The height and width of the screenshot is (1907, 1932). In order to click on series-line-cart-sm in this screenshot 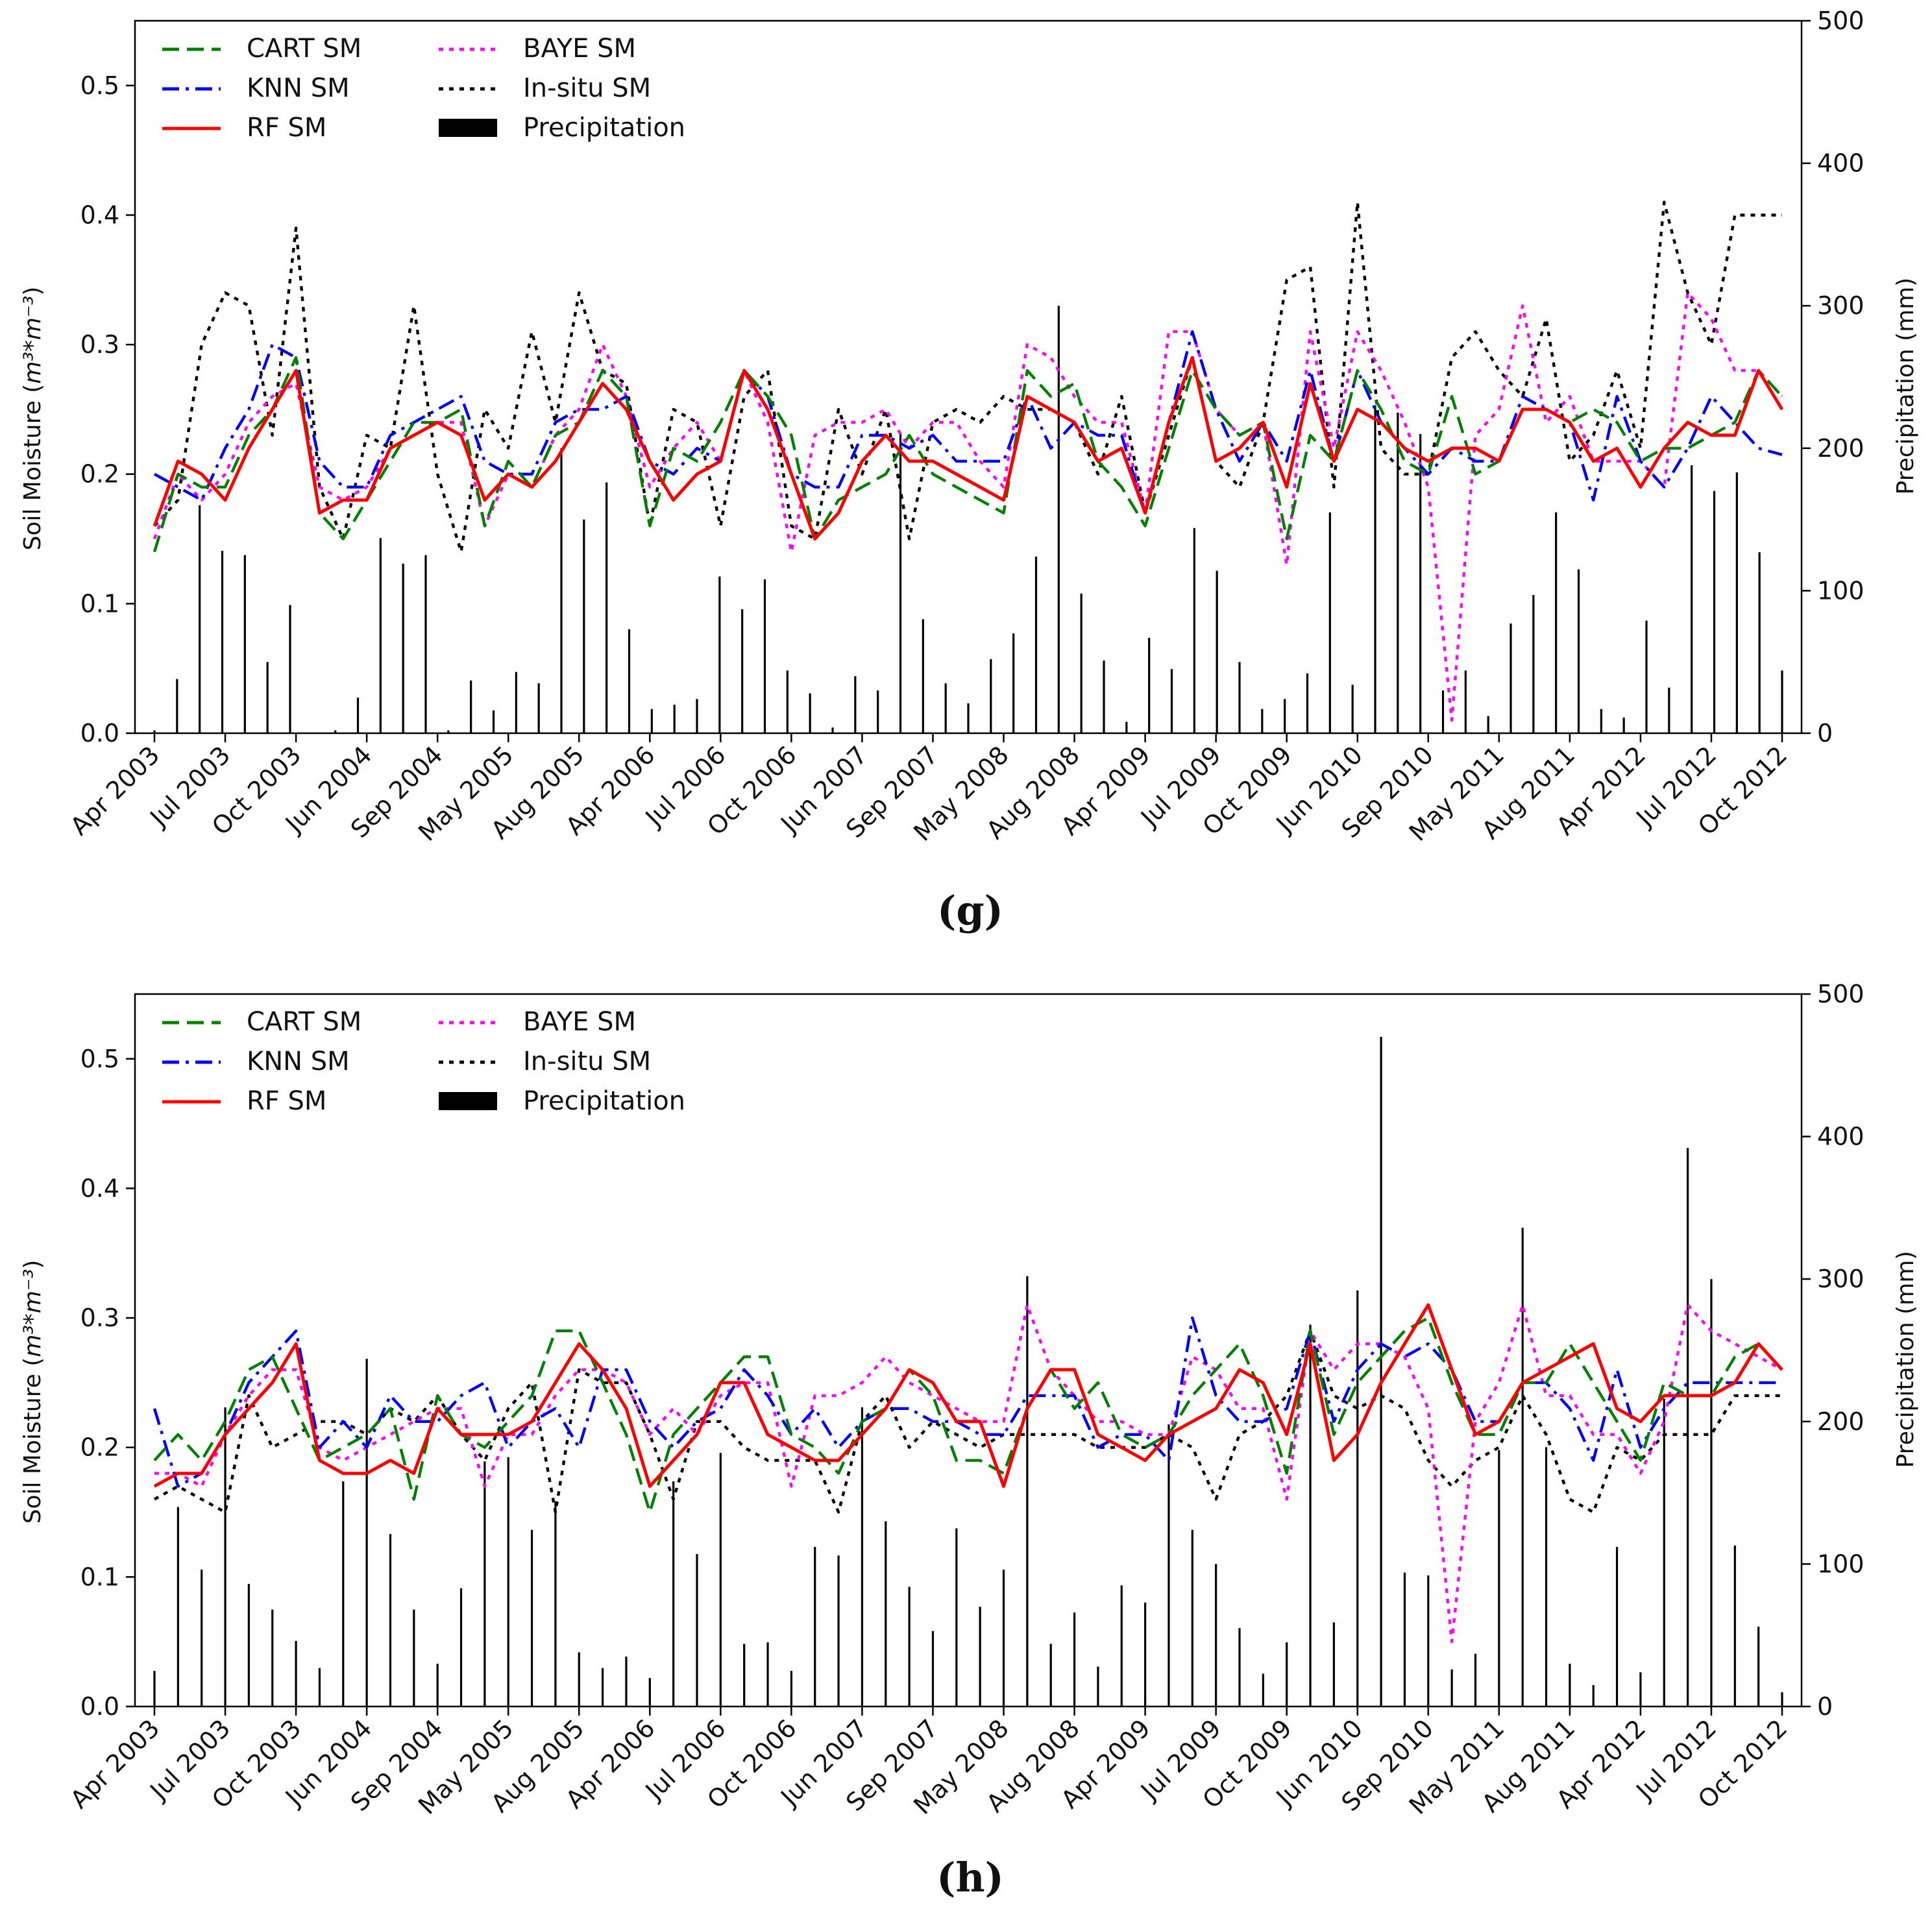, I will do `click(968, 1415)`.